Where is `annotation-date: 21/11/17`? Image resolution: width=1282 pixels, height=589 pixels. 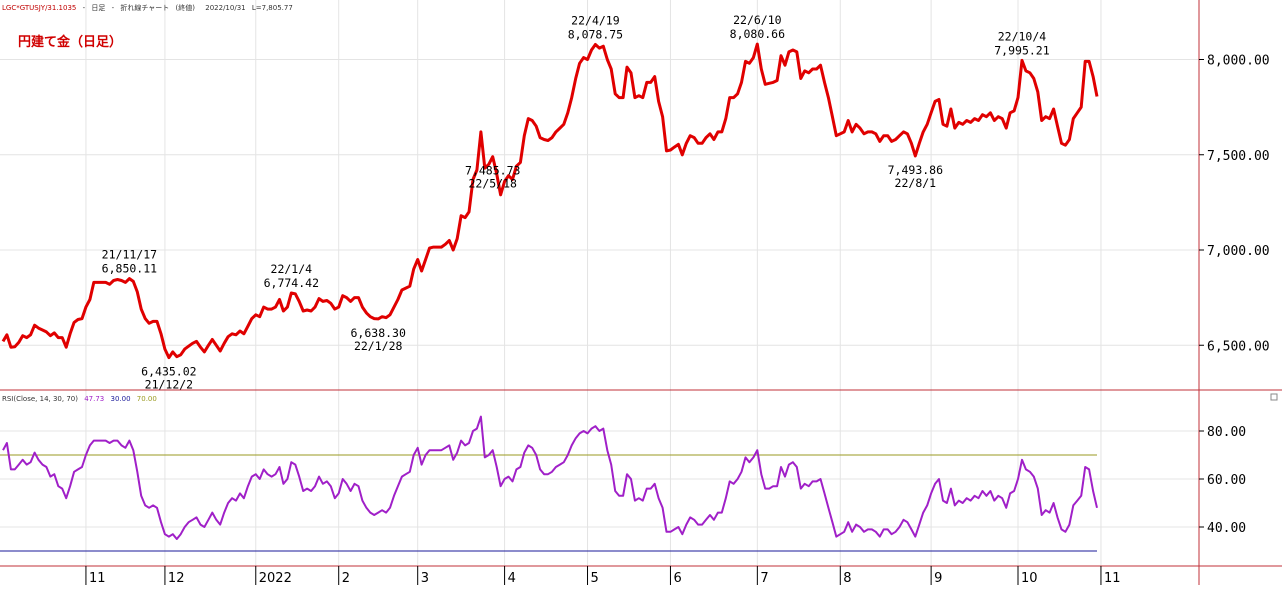
annotation-date: 21/11/17 is located at coordinates (129, 255).